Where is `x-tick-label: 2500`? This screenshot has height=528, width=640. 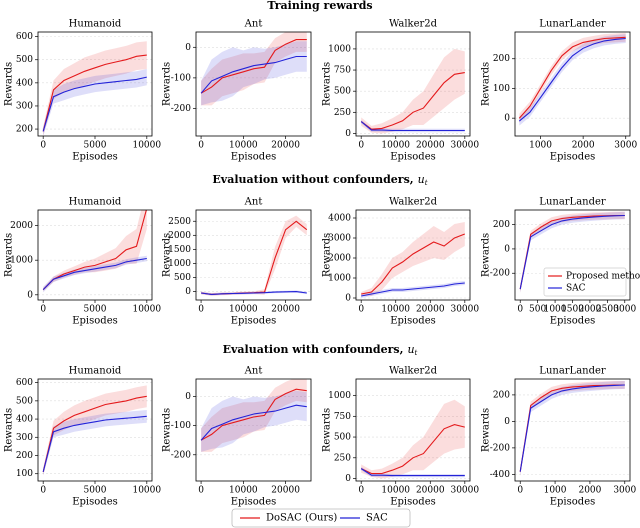
x-tick-label: 2500 is located at coordinates (607, 310).